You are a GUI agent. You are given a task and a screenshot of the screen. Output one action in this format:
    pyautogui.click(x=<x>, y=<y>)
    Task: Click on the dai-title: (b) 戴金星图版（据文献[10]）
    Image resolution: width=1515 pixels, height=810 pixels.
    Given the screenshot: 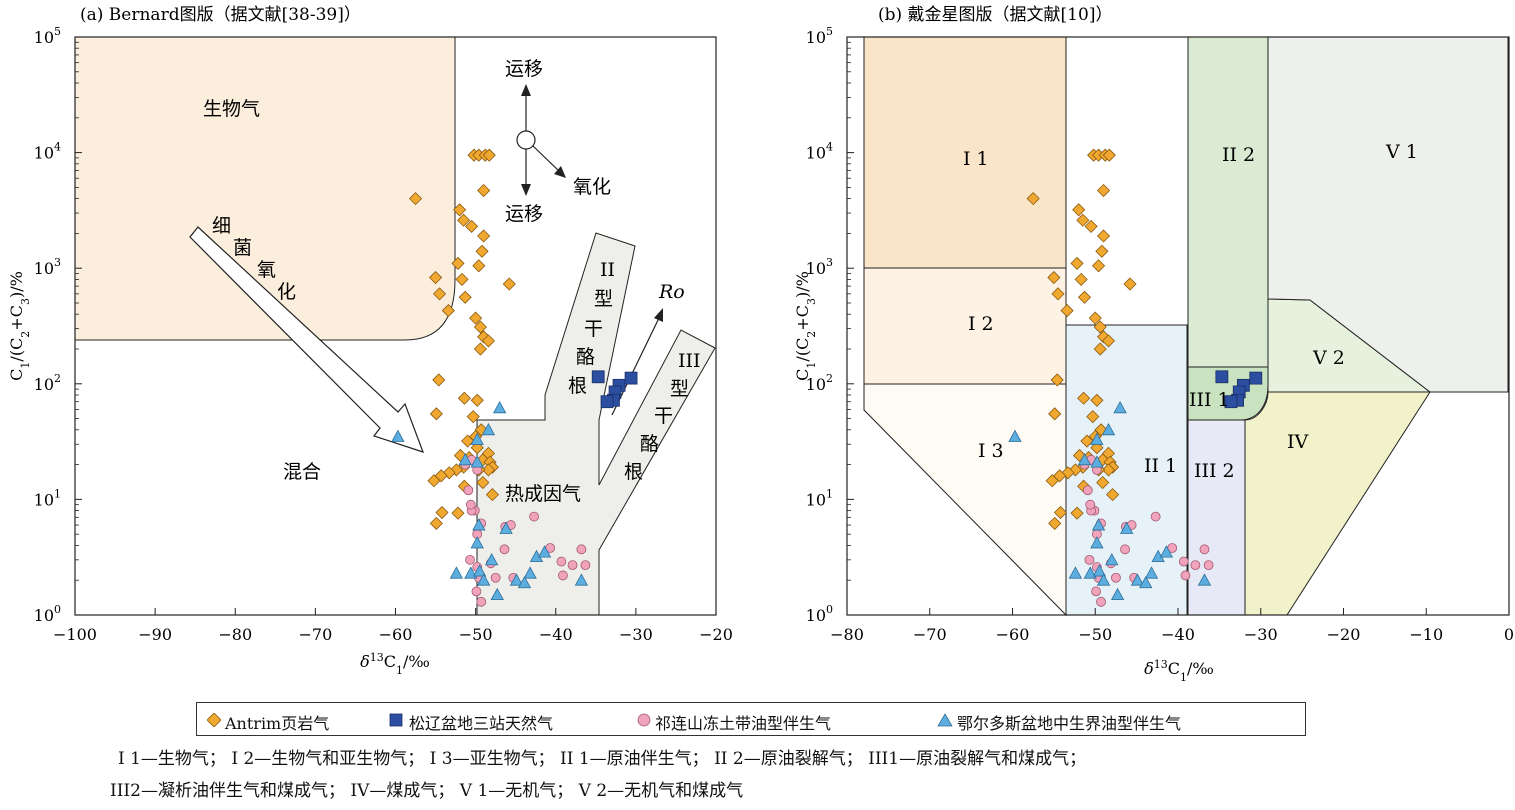 What is the action you would take?
    pyautogui.click(x=995, y=15)
    